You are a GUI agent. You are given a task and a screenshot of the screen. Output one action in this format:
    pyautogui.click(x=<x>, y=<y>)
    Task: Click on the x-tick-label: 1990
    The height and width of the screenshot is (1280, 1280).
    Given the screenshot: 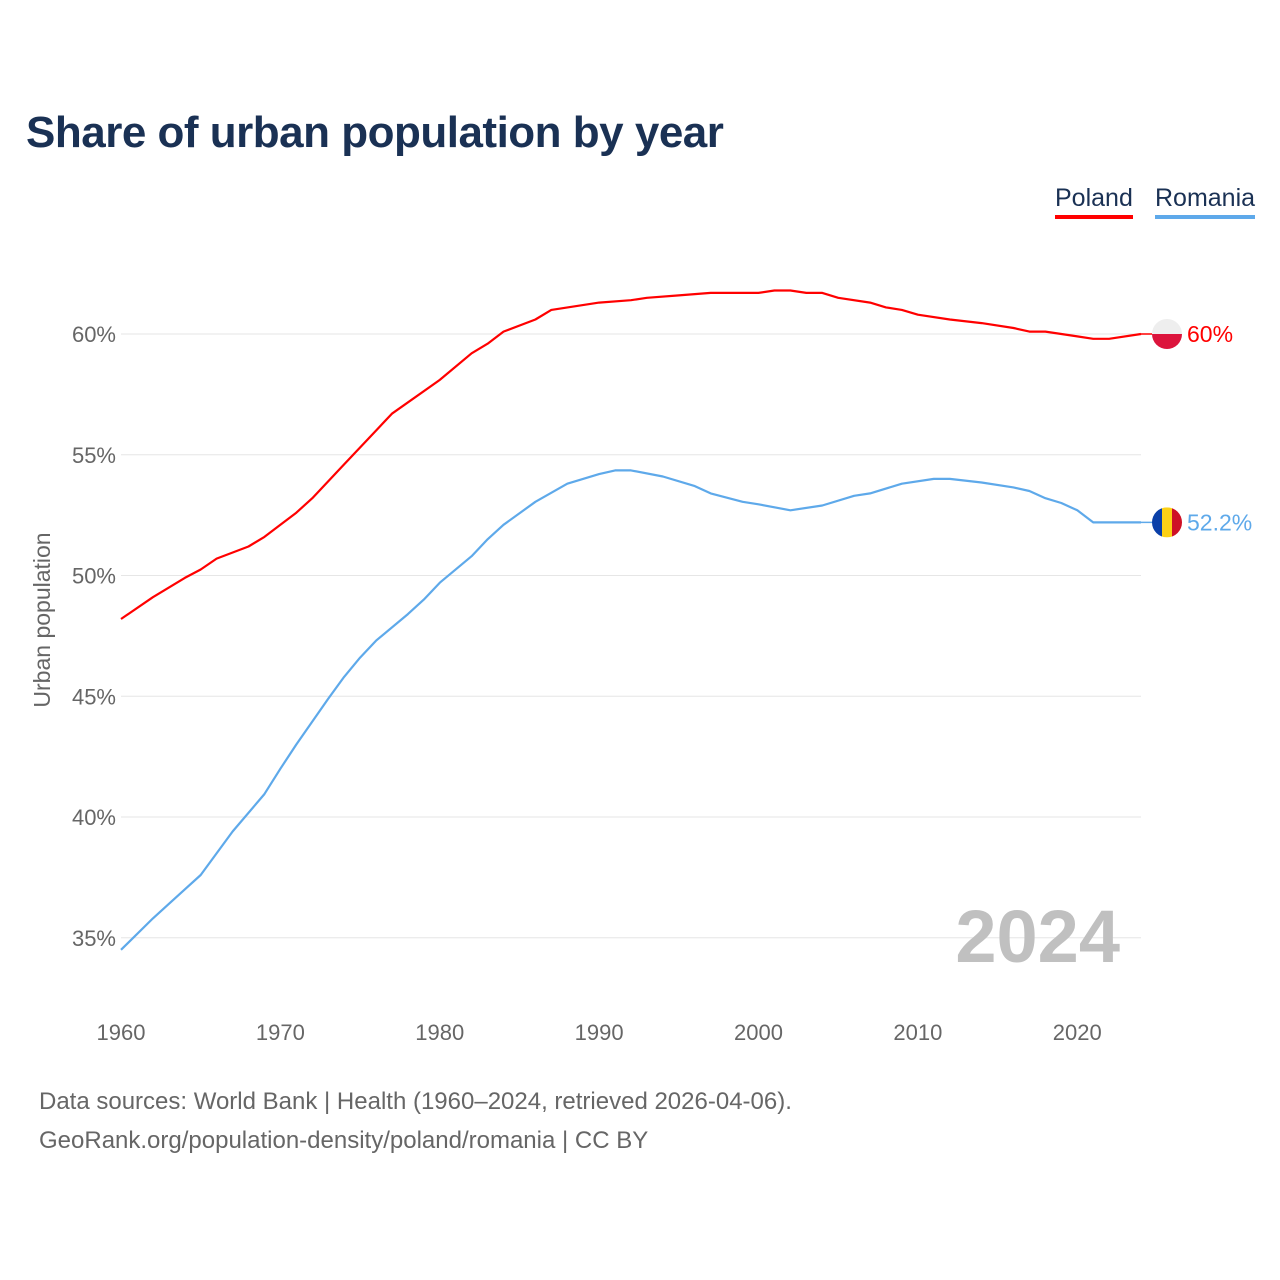 What is the action you would take?
    pyautogui.click(x=599, y=1032)
    